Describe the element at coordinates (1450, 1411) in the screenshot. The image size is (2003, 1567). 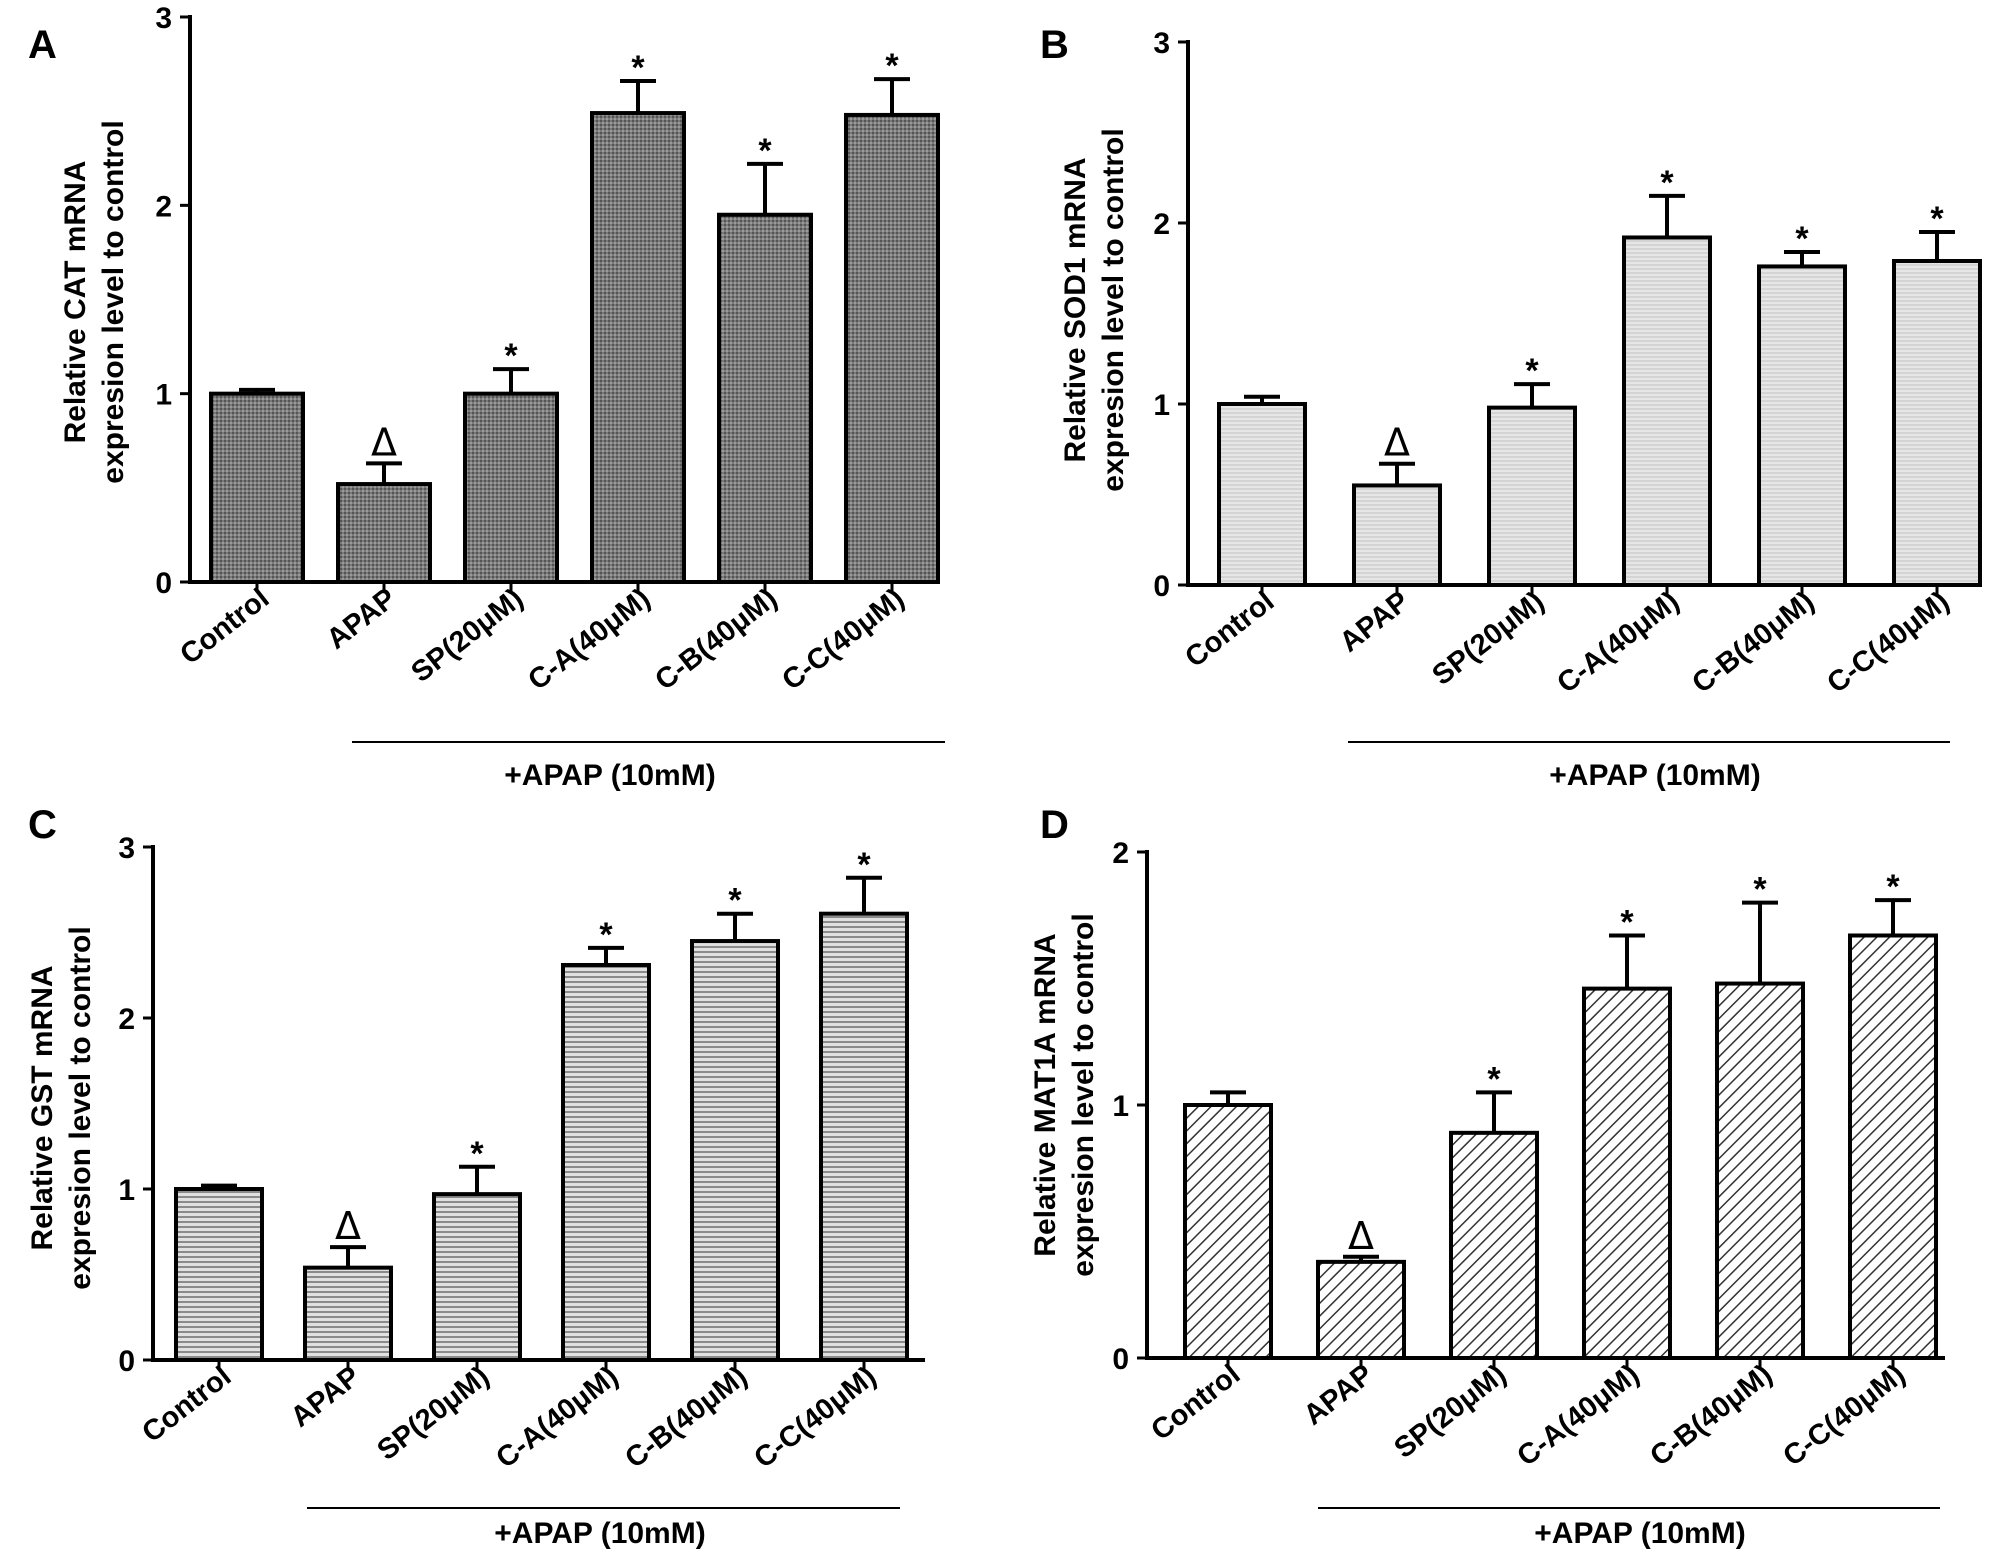
I see `category-label-d-2: SP(20μM)` at that location.